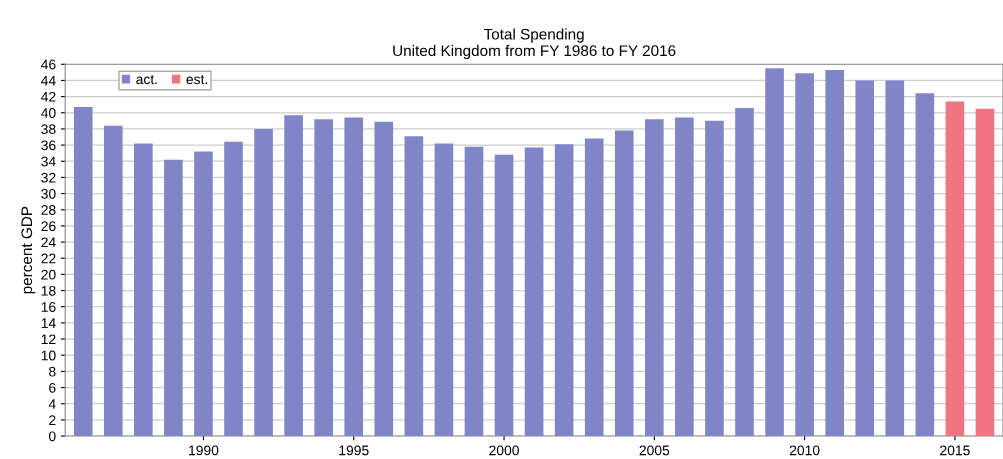 The height and width of the screenshot is (459, 1003). I want to click on y-tick-label: 2, so click(52, 420).